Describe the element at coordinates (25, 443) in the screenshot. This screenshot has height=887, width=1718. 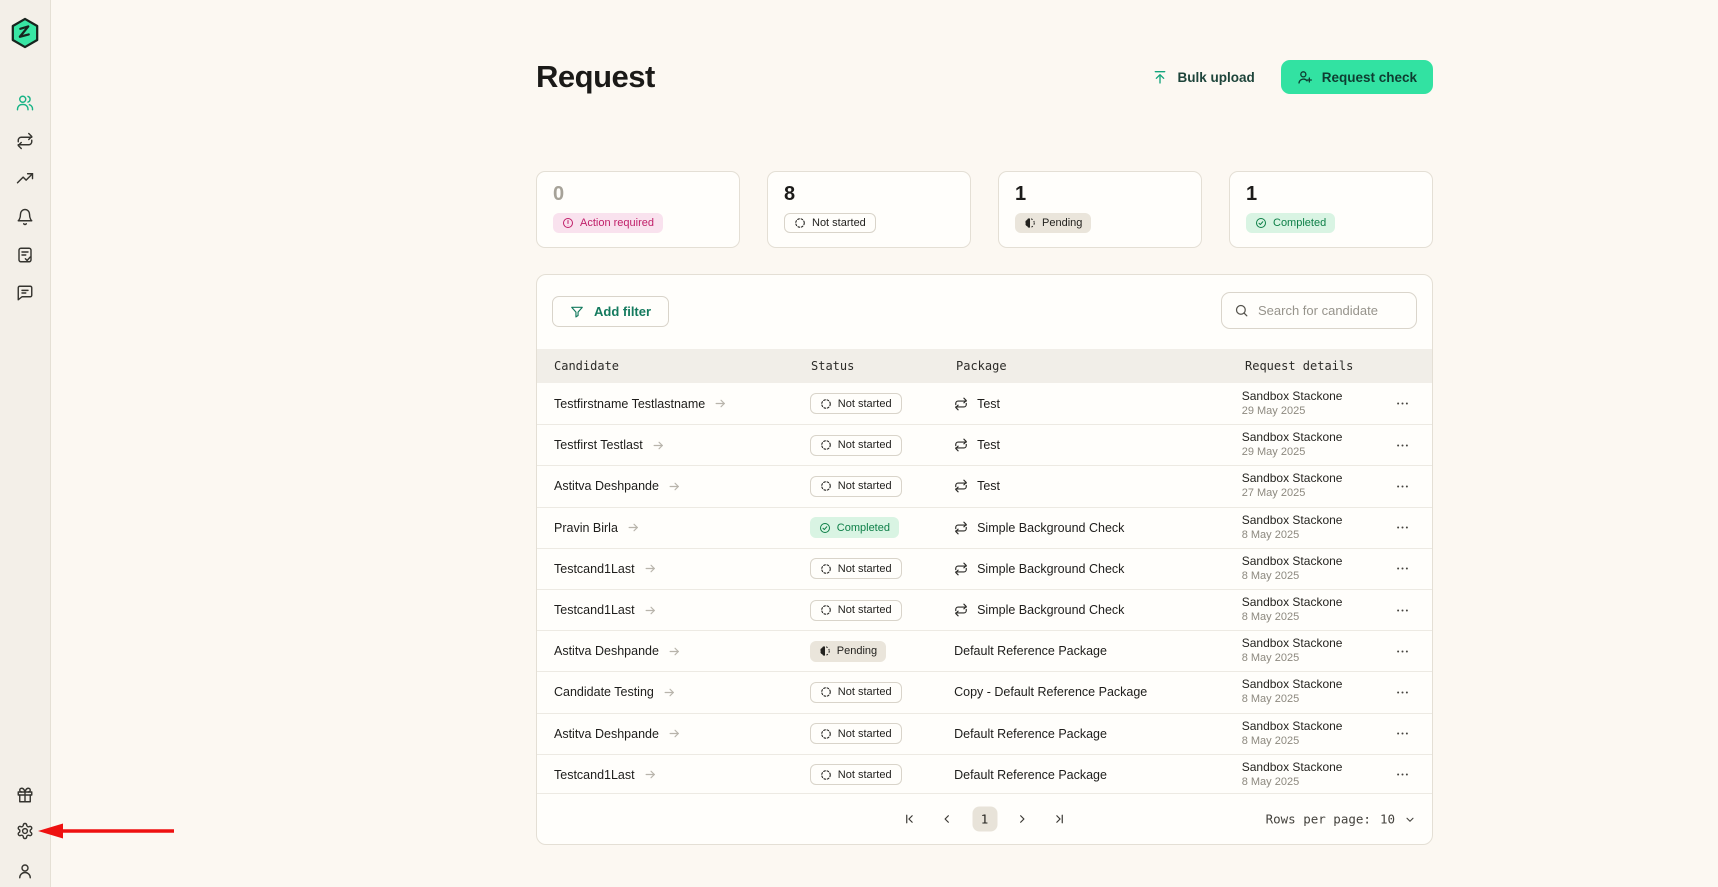
I see `sidebar` at that location.